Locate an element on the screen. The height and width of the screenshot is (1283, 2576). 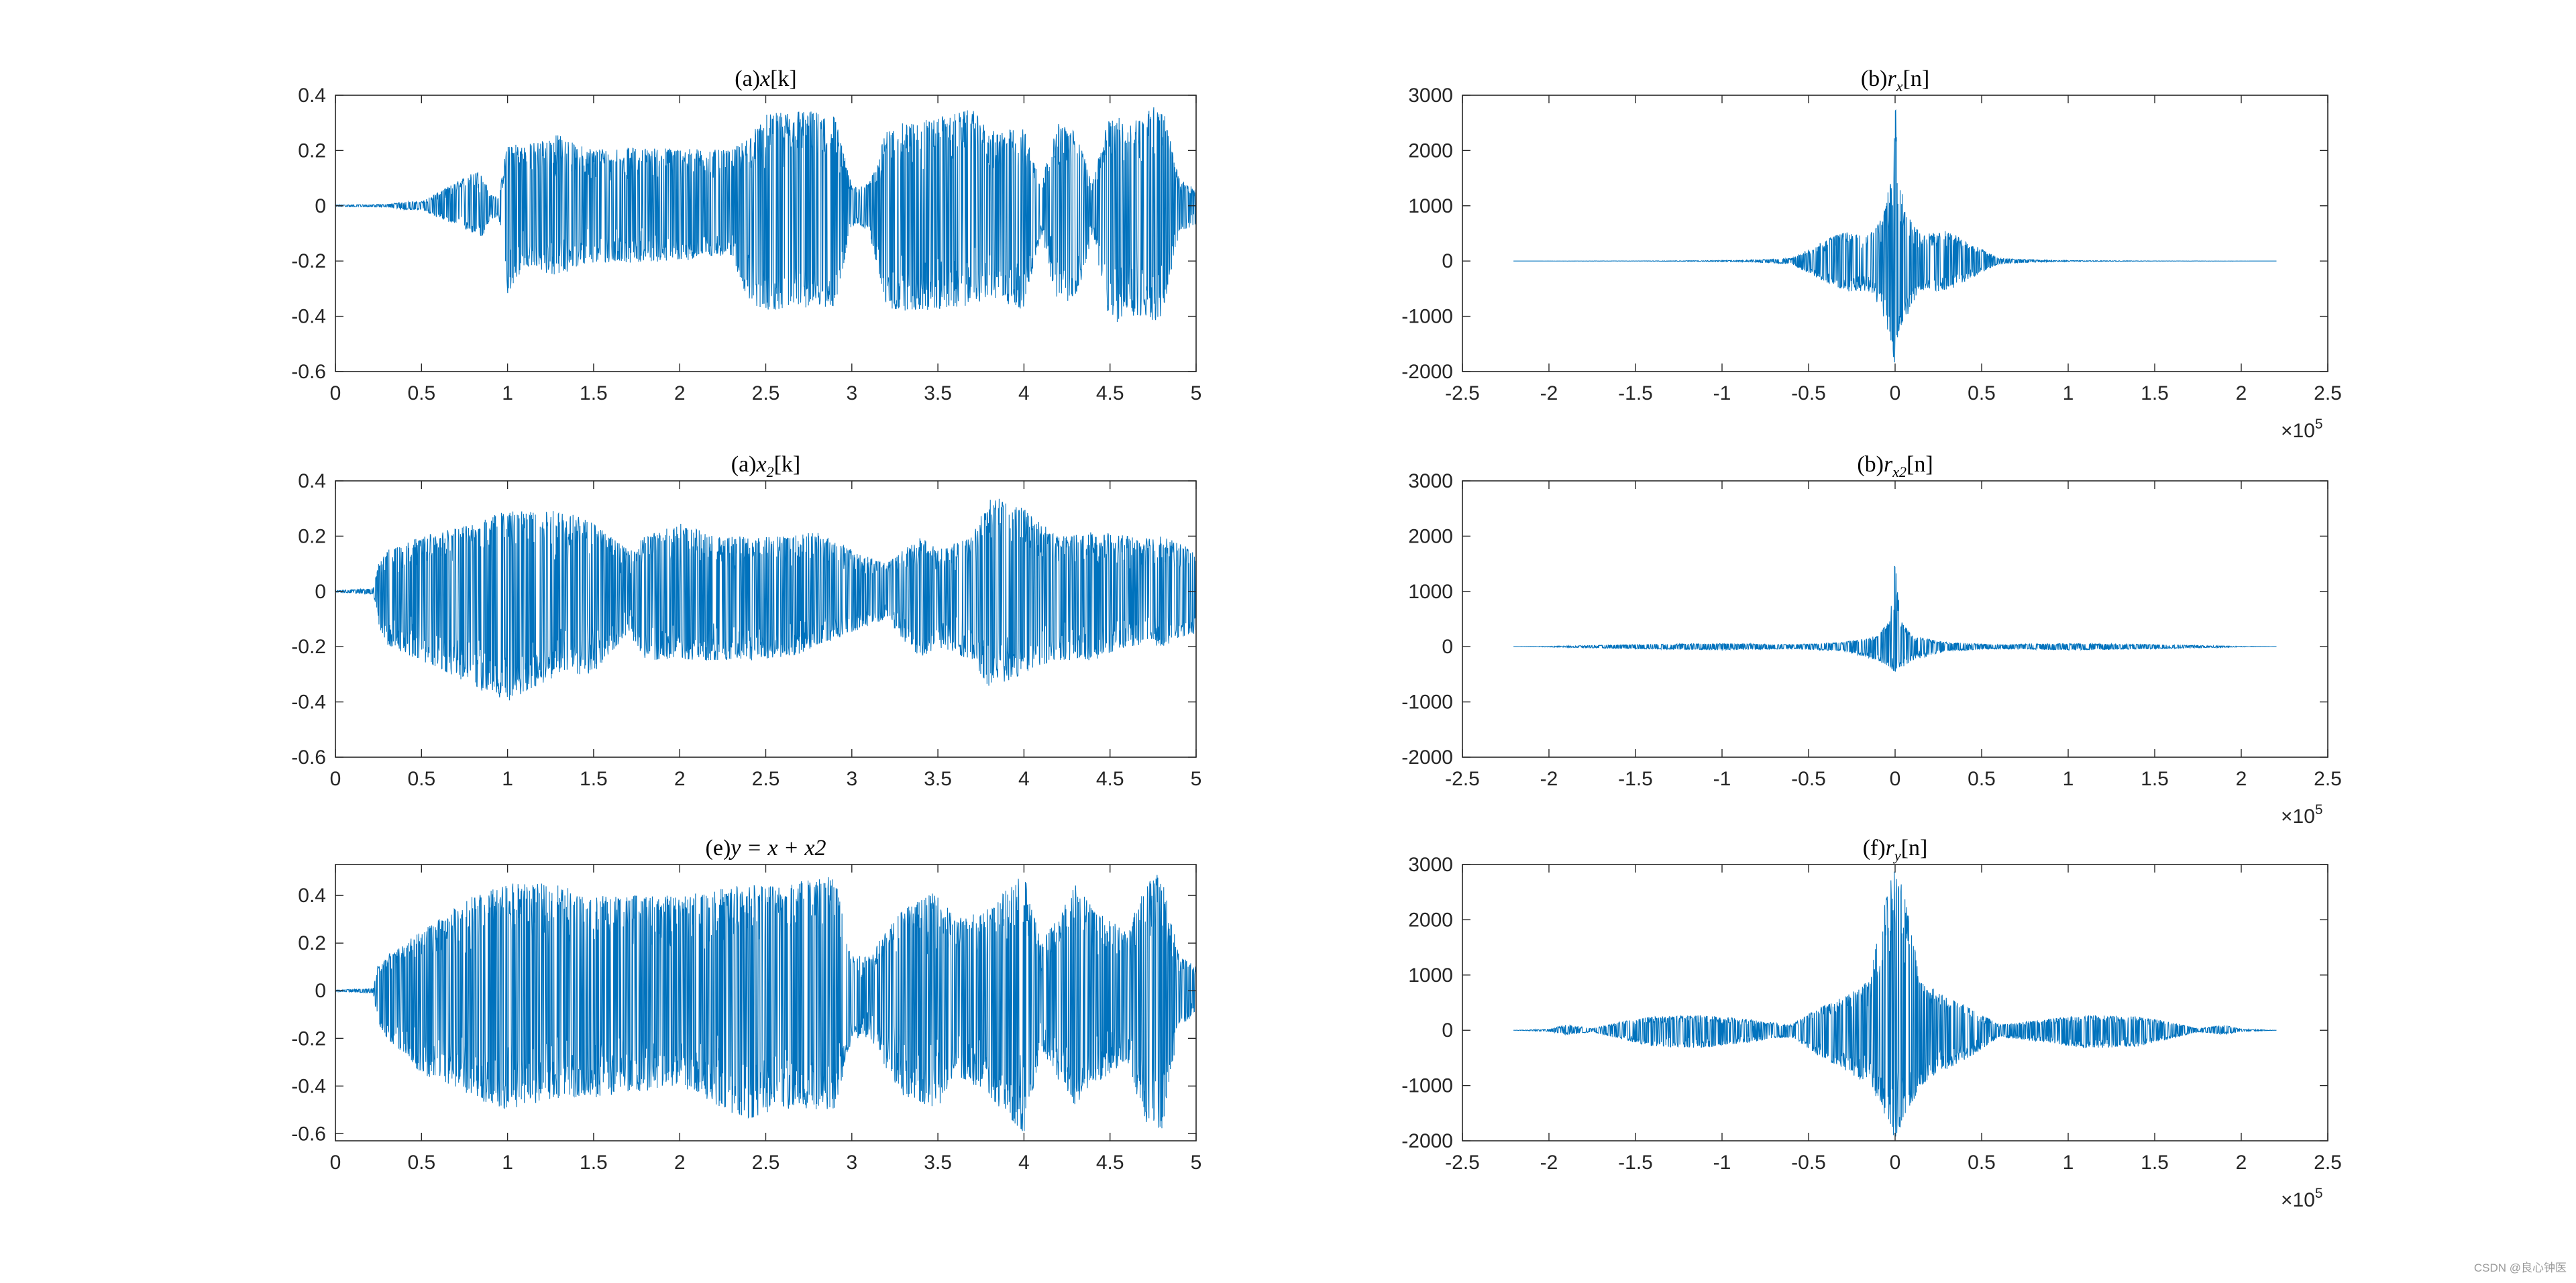
y-tick-label-b-0: -2000 is located at coordinates (1427, 372).